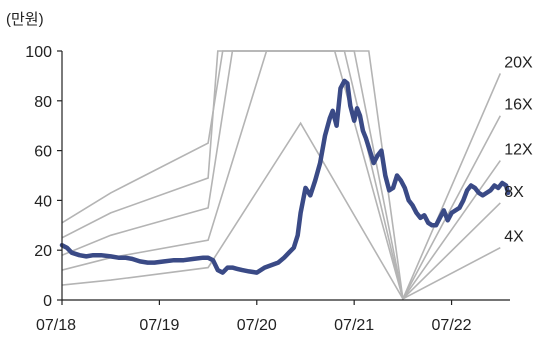 The height and width of the screenshot is (339, 542). What do you see at coordinates (518, 62) in the screenshot?
I see `band-label-20x: 20X` at bounding box center [518, 62].